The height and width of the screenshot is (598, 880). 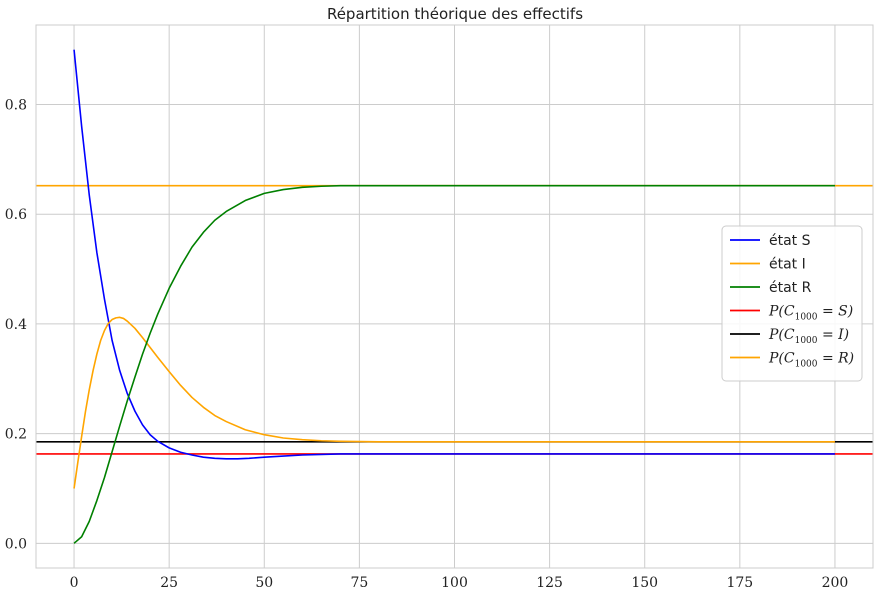 What do you see at coordinates (644, 583) in the screenshot?
I see `x-tick-label: 150` at bounding box center [644, 583].